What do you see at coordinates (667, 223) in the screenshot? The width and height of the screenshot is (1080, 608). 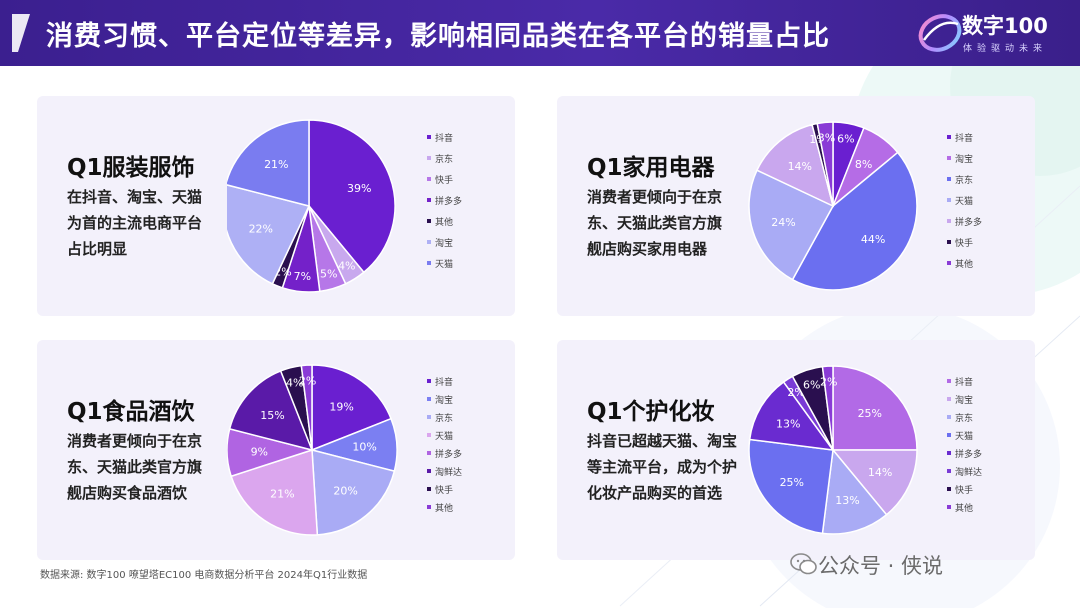 I see `card-description: 消费者更倾向于在京 东、天猫此类官方旗 舰店购买家用电器` at bounding box center [667, 223].